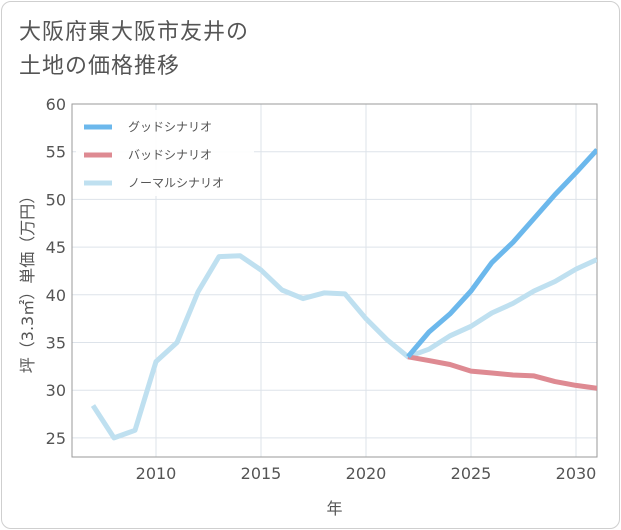 The height and width of the screenshot is (530, 621). Describe the element at coordinates (176, 183) in the screenshot. I see `legend-label-2: ノーマルシナリオ` at that location.